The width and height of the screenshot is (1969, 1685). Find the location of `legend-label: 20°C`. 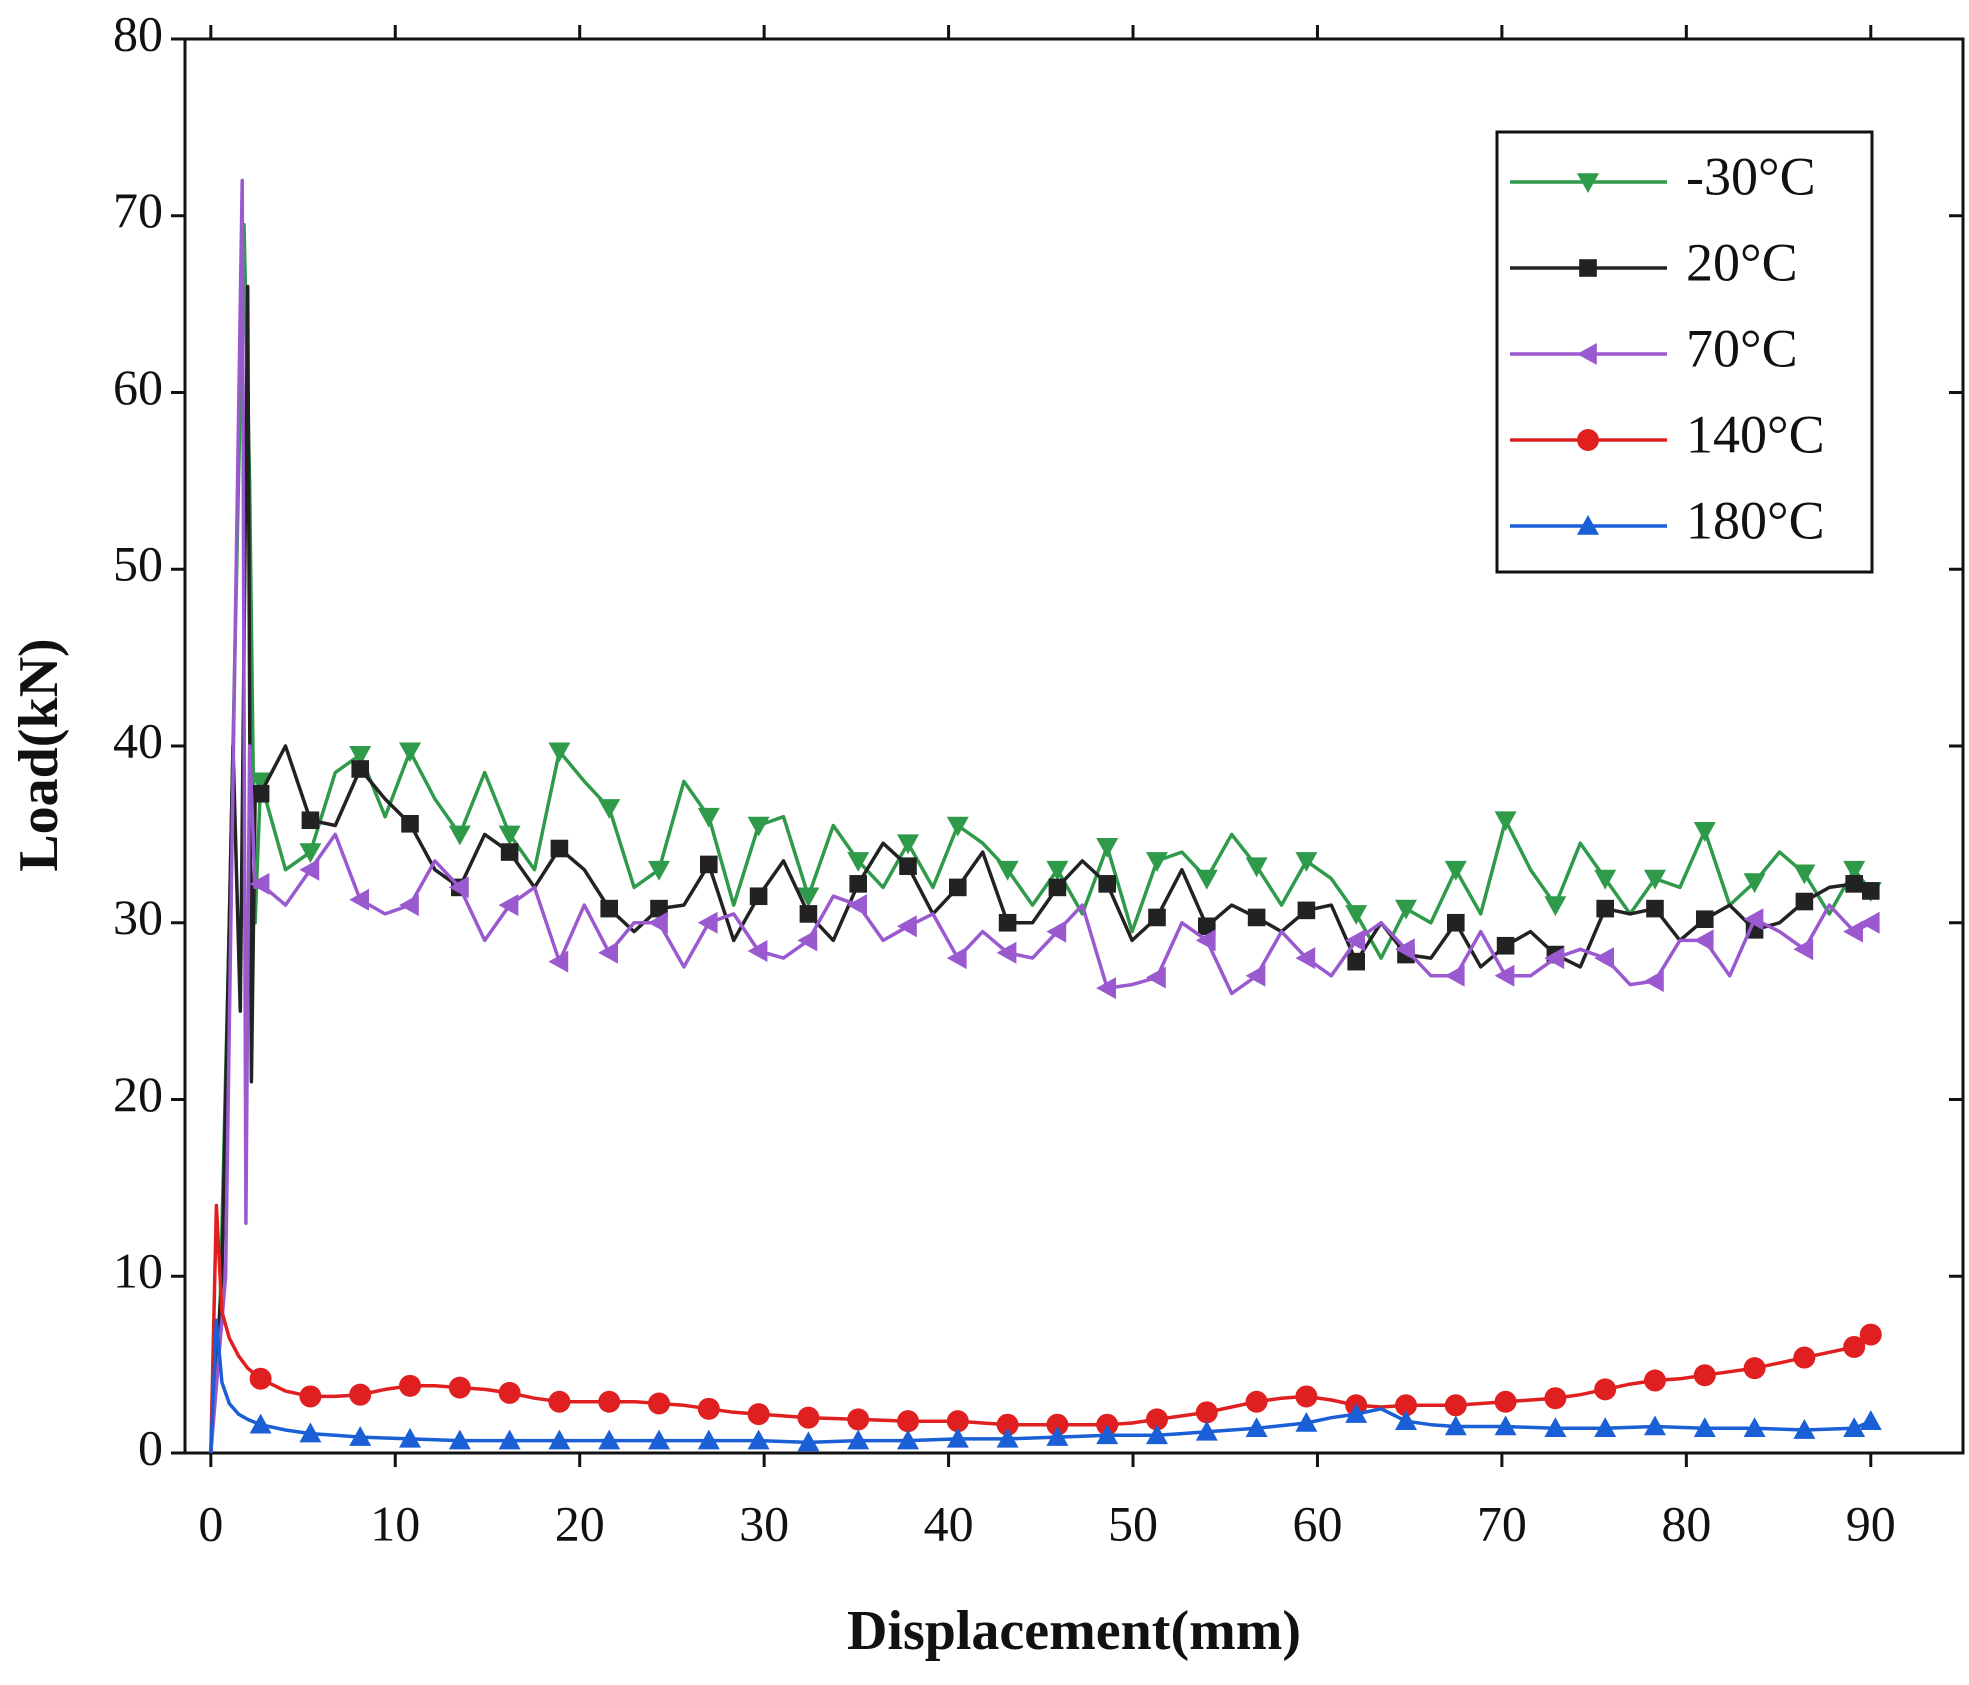

legend-label: 20°C is located at coordinates (1742, 262).